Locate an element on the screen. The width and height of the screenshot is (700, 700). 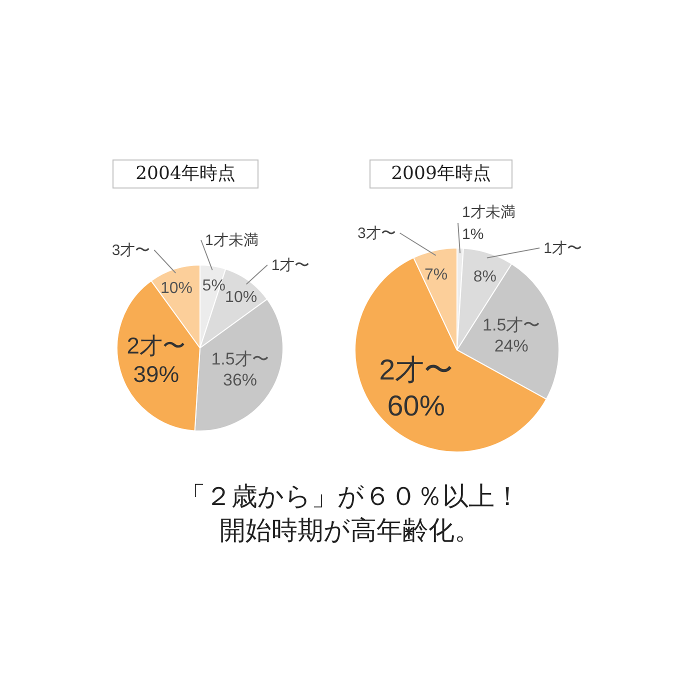
data-label: 7% is located at coordinates (436, 275).